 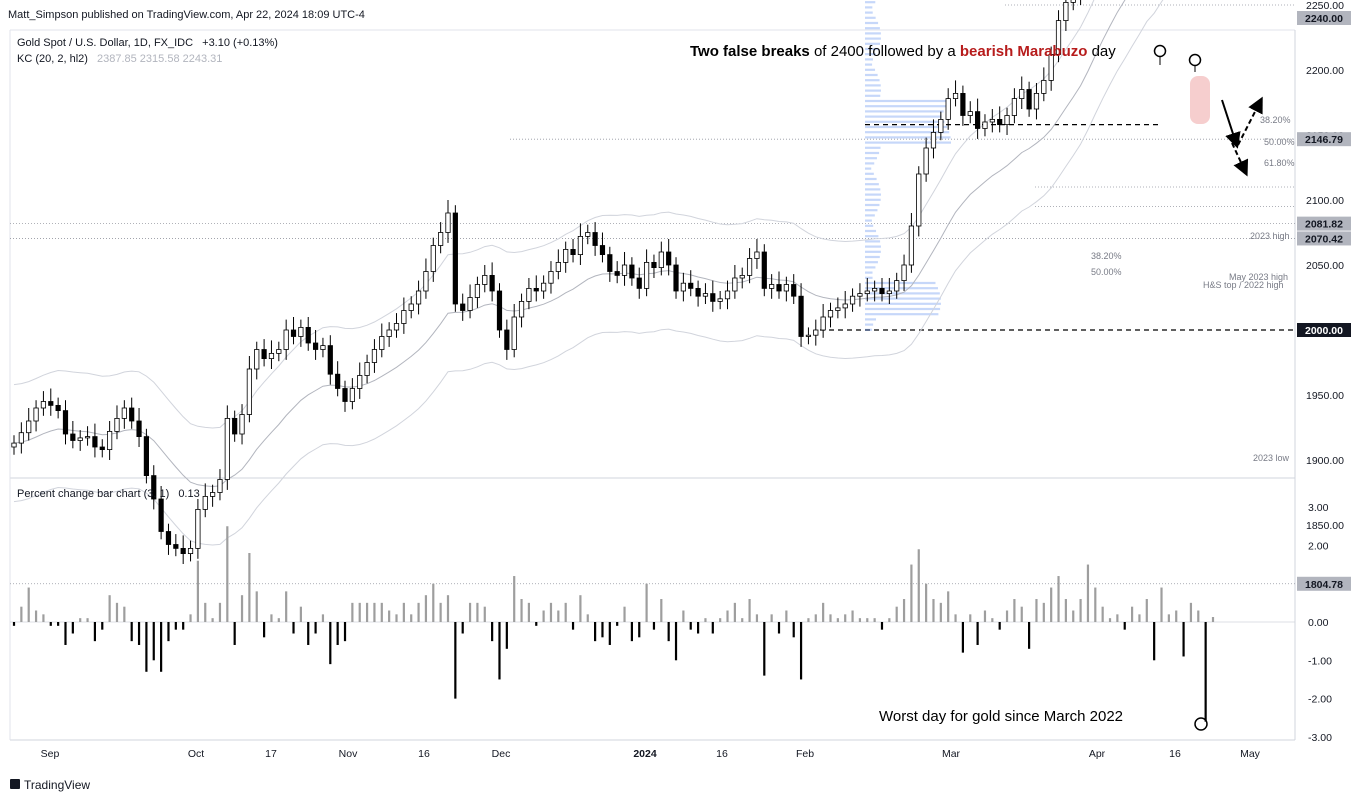 What do you see at coordinates (1250, 754) in the screenshot?
I see `x-axis-tick: May` at bounding box center [1250, 754].